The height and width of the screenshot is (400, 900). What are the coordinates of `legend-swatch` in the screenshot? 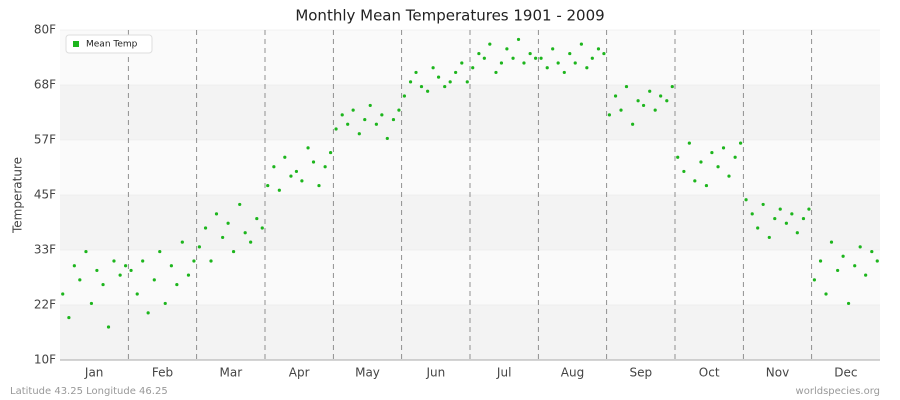 It's located at (76, 44).